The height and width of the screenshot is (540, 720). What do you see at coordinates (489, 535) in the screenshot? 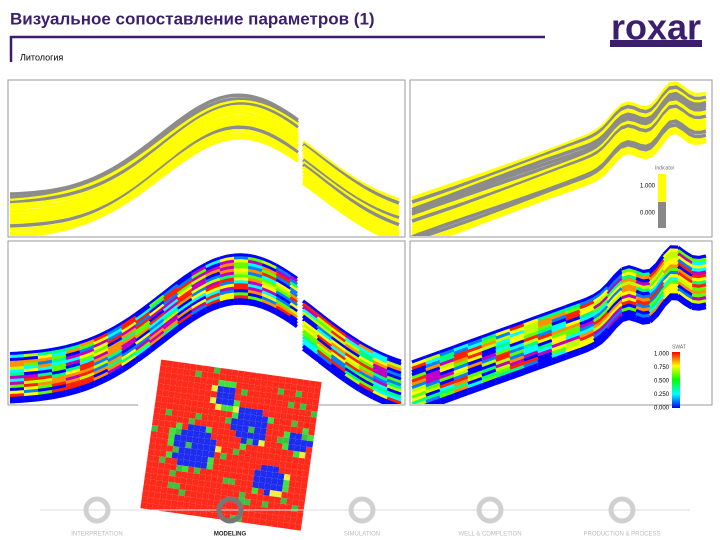
I see `step-label: WELL & COMPLETION` at bounding box center [489, 535].